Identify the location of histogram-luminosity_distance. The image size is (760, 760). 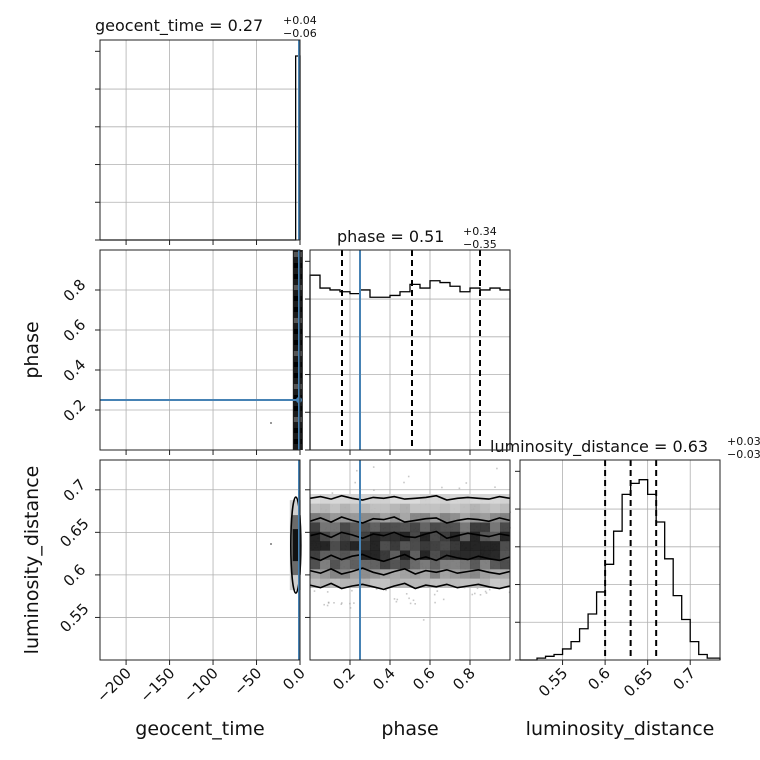
(620, 570).